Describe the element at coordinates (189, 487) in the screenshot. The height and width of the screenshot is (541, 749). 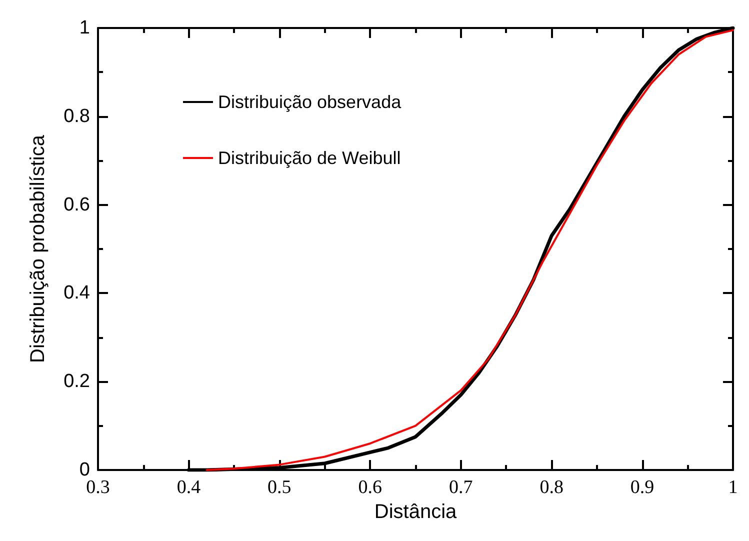
I see `x-tick-label: 0.4` at that location.